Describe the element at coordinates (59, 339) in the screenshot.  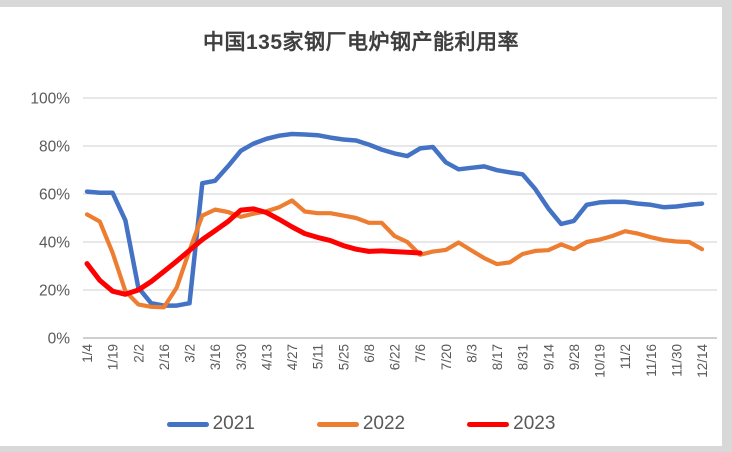
I see `y-tick-label: 0%` at that location.